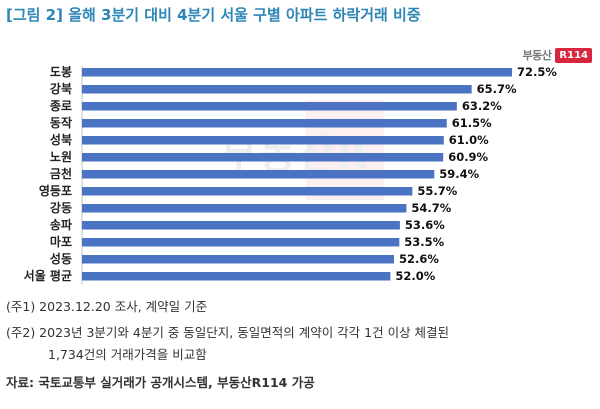 Image resolution: width=600 pixels, height=409 pixels. I want to click on category-label: 영등포, so click(55, 190).